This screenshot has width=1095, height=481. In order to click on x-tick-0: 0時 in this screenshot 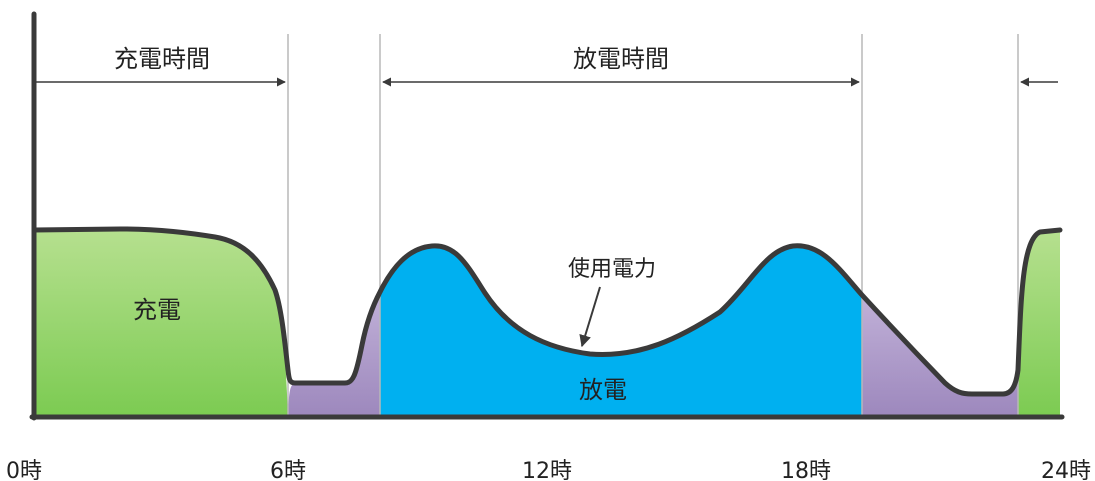, I will do `click(24, 470)`.